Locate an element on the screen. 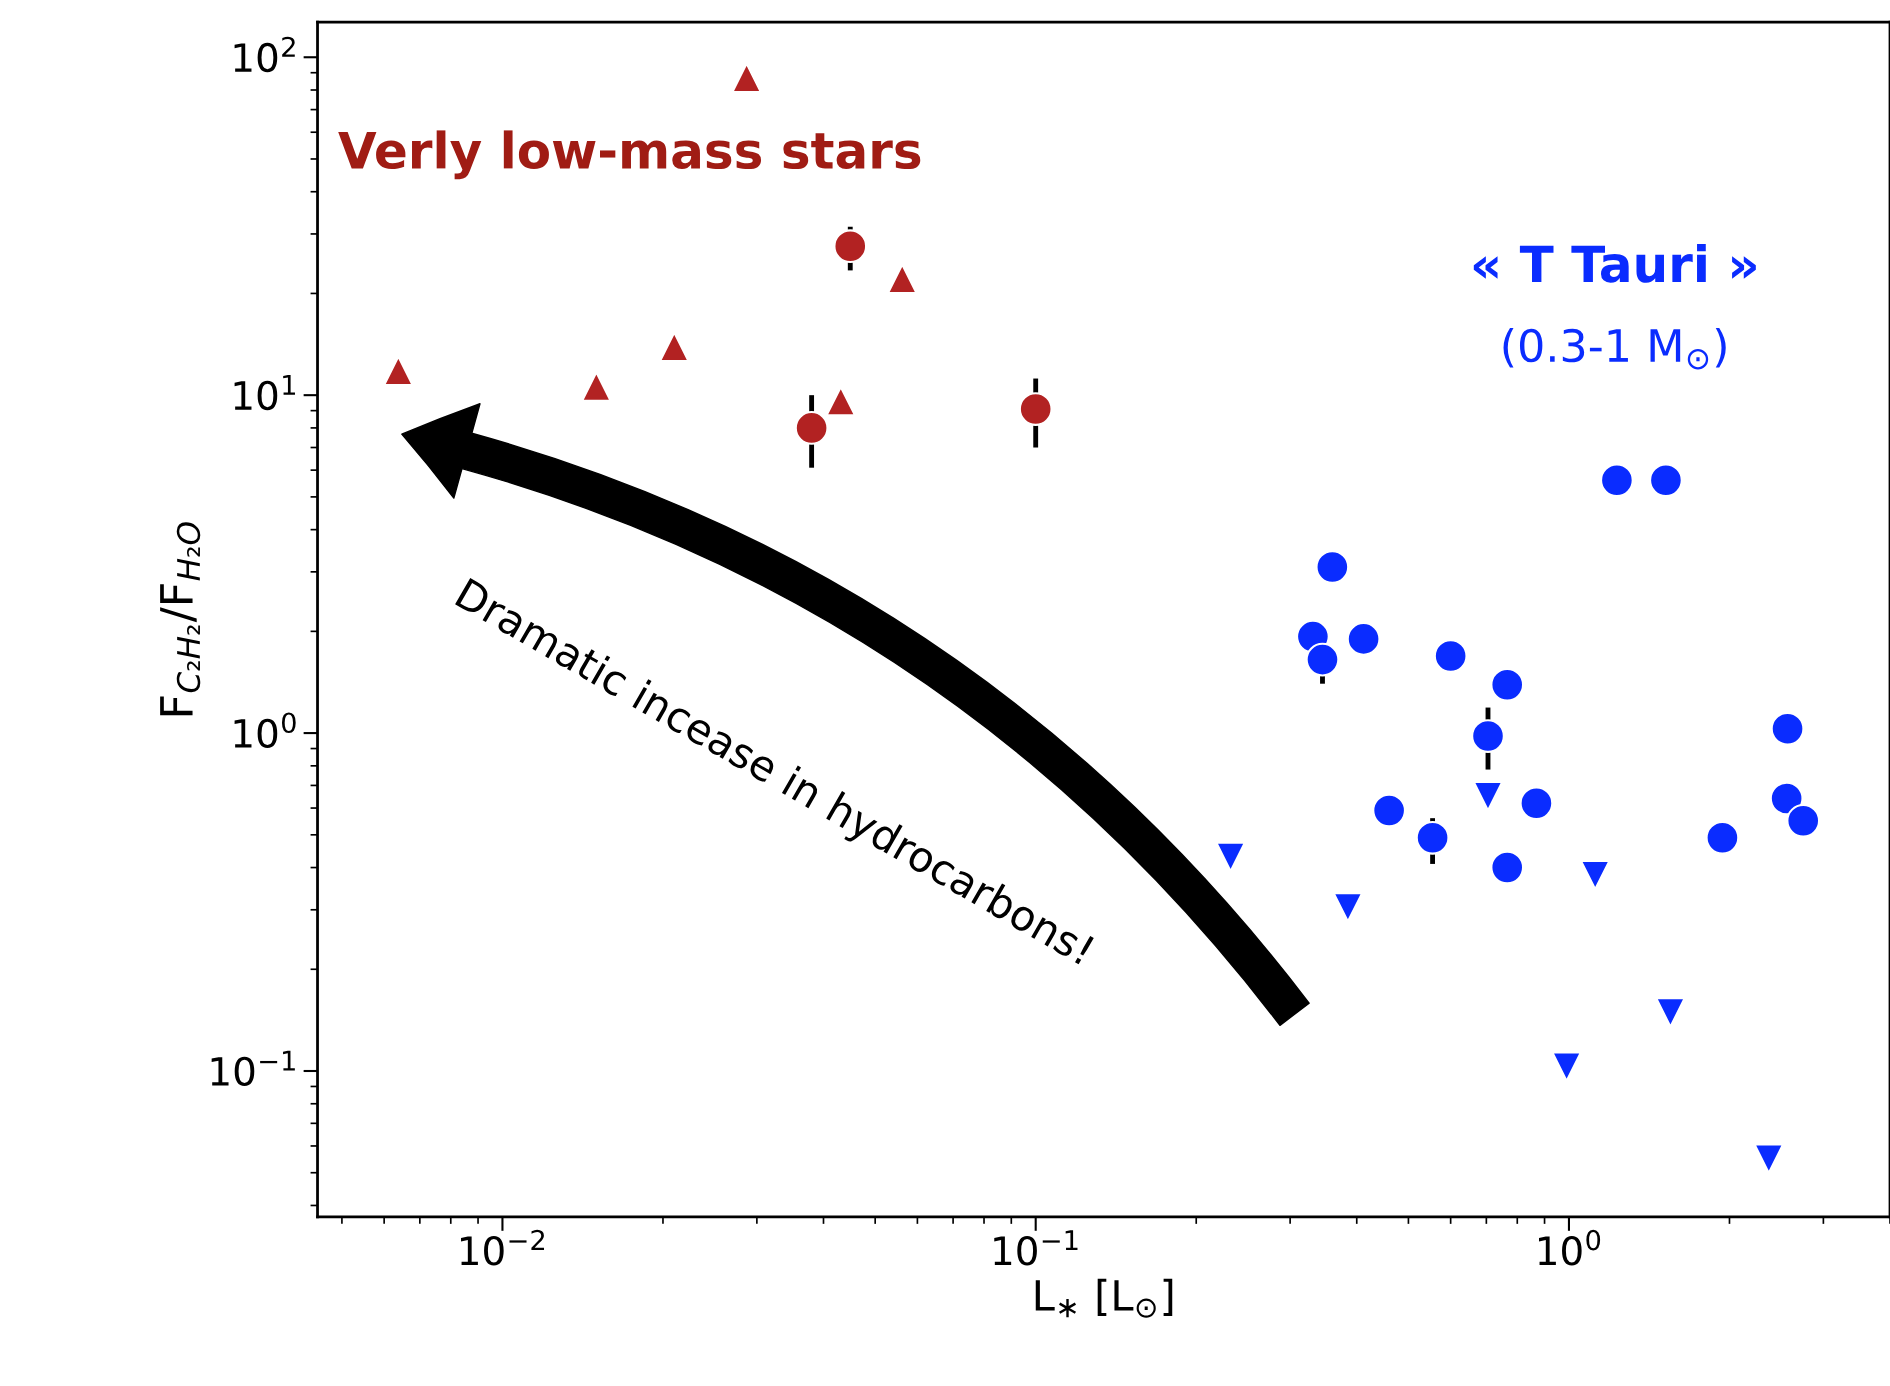 Image resolution: width=1890 pixels, height=1386 pixels. x-axis-title: L$_{∗}$ [L$_{⊙}$] is located at coordinates (1104, 1298).